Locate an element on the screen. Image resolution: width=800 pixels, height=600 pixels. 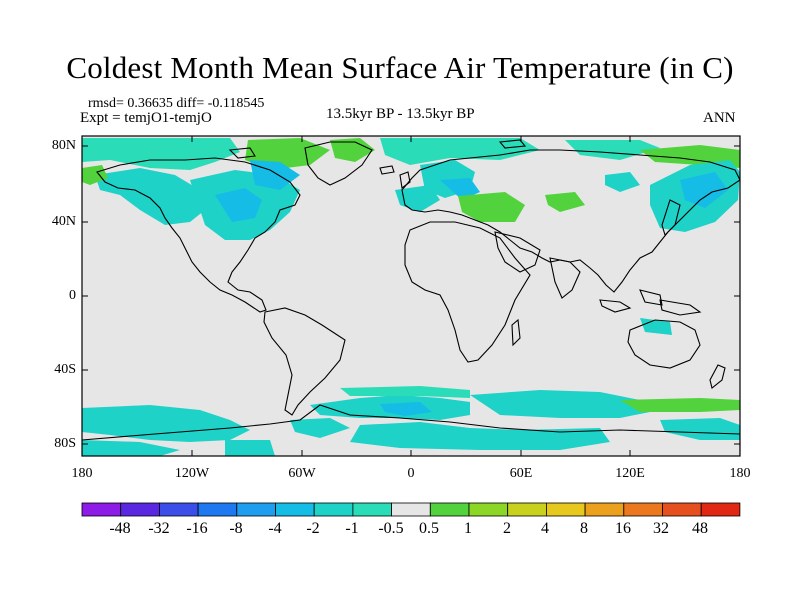
colorbar-label: 0.5 is located at coordinates (429, 528).